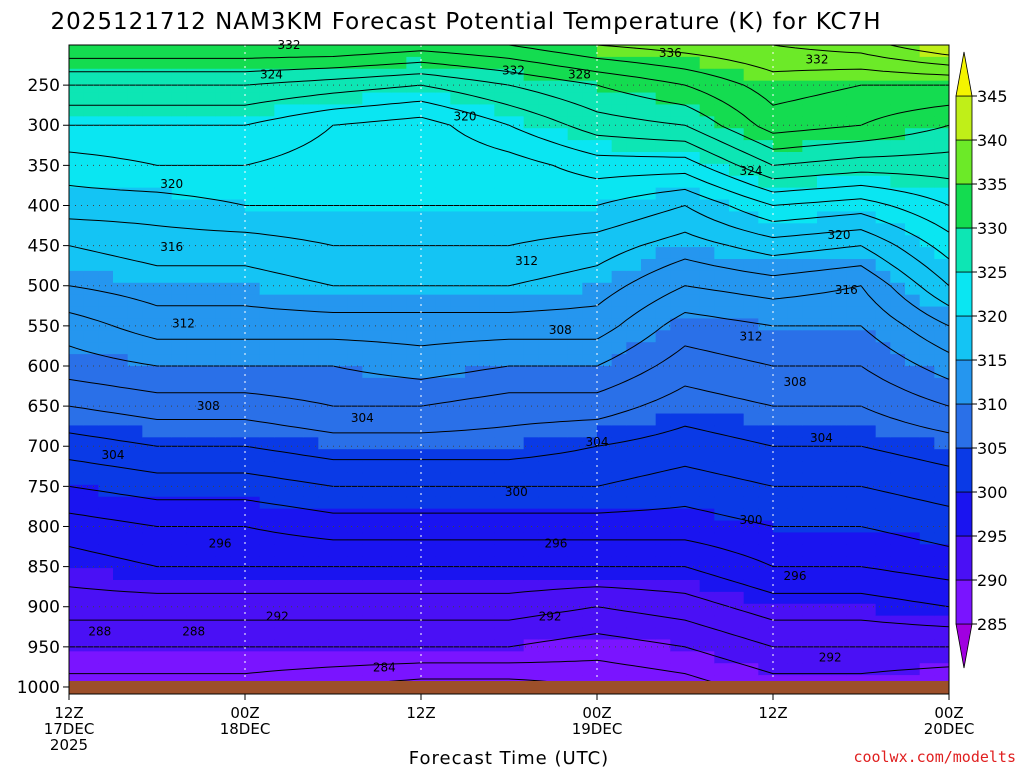 The height and width of the screenshot is (768, 1024). What do you see at coordinates (509, 687) in the screenshot?
I see `ground-surface-bar` at bounding box center [509, 687].